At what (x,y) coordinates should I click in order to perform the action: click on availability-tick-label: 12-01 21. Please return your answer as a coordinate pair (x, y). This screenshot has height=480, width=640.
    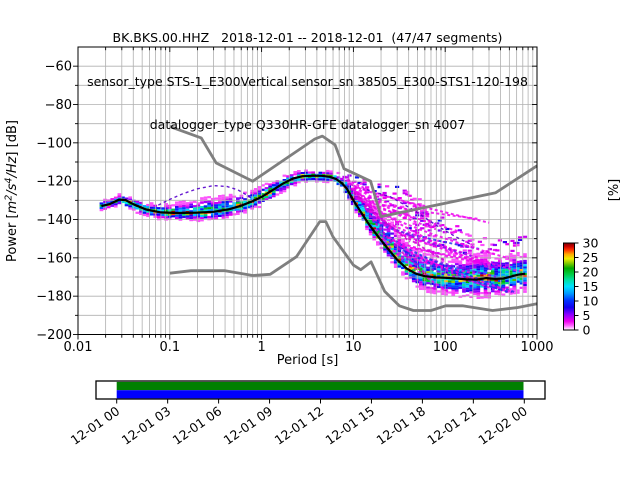
    Looking at the image, I should click on (451, 425).